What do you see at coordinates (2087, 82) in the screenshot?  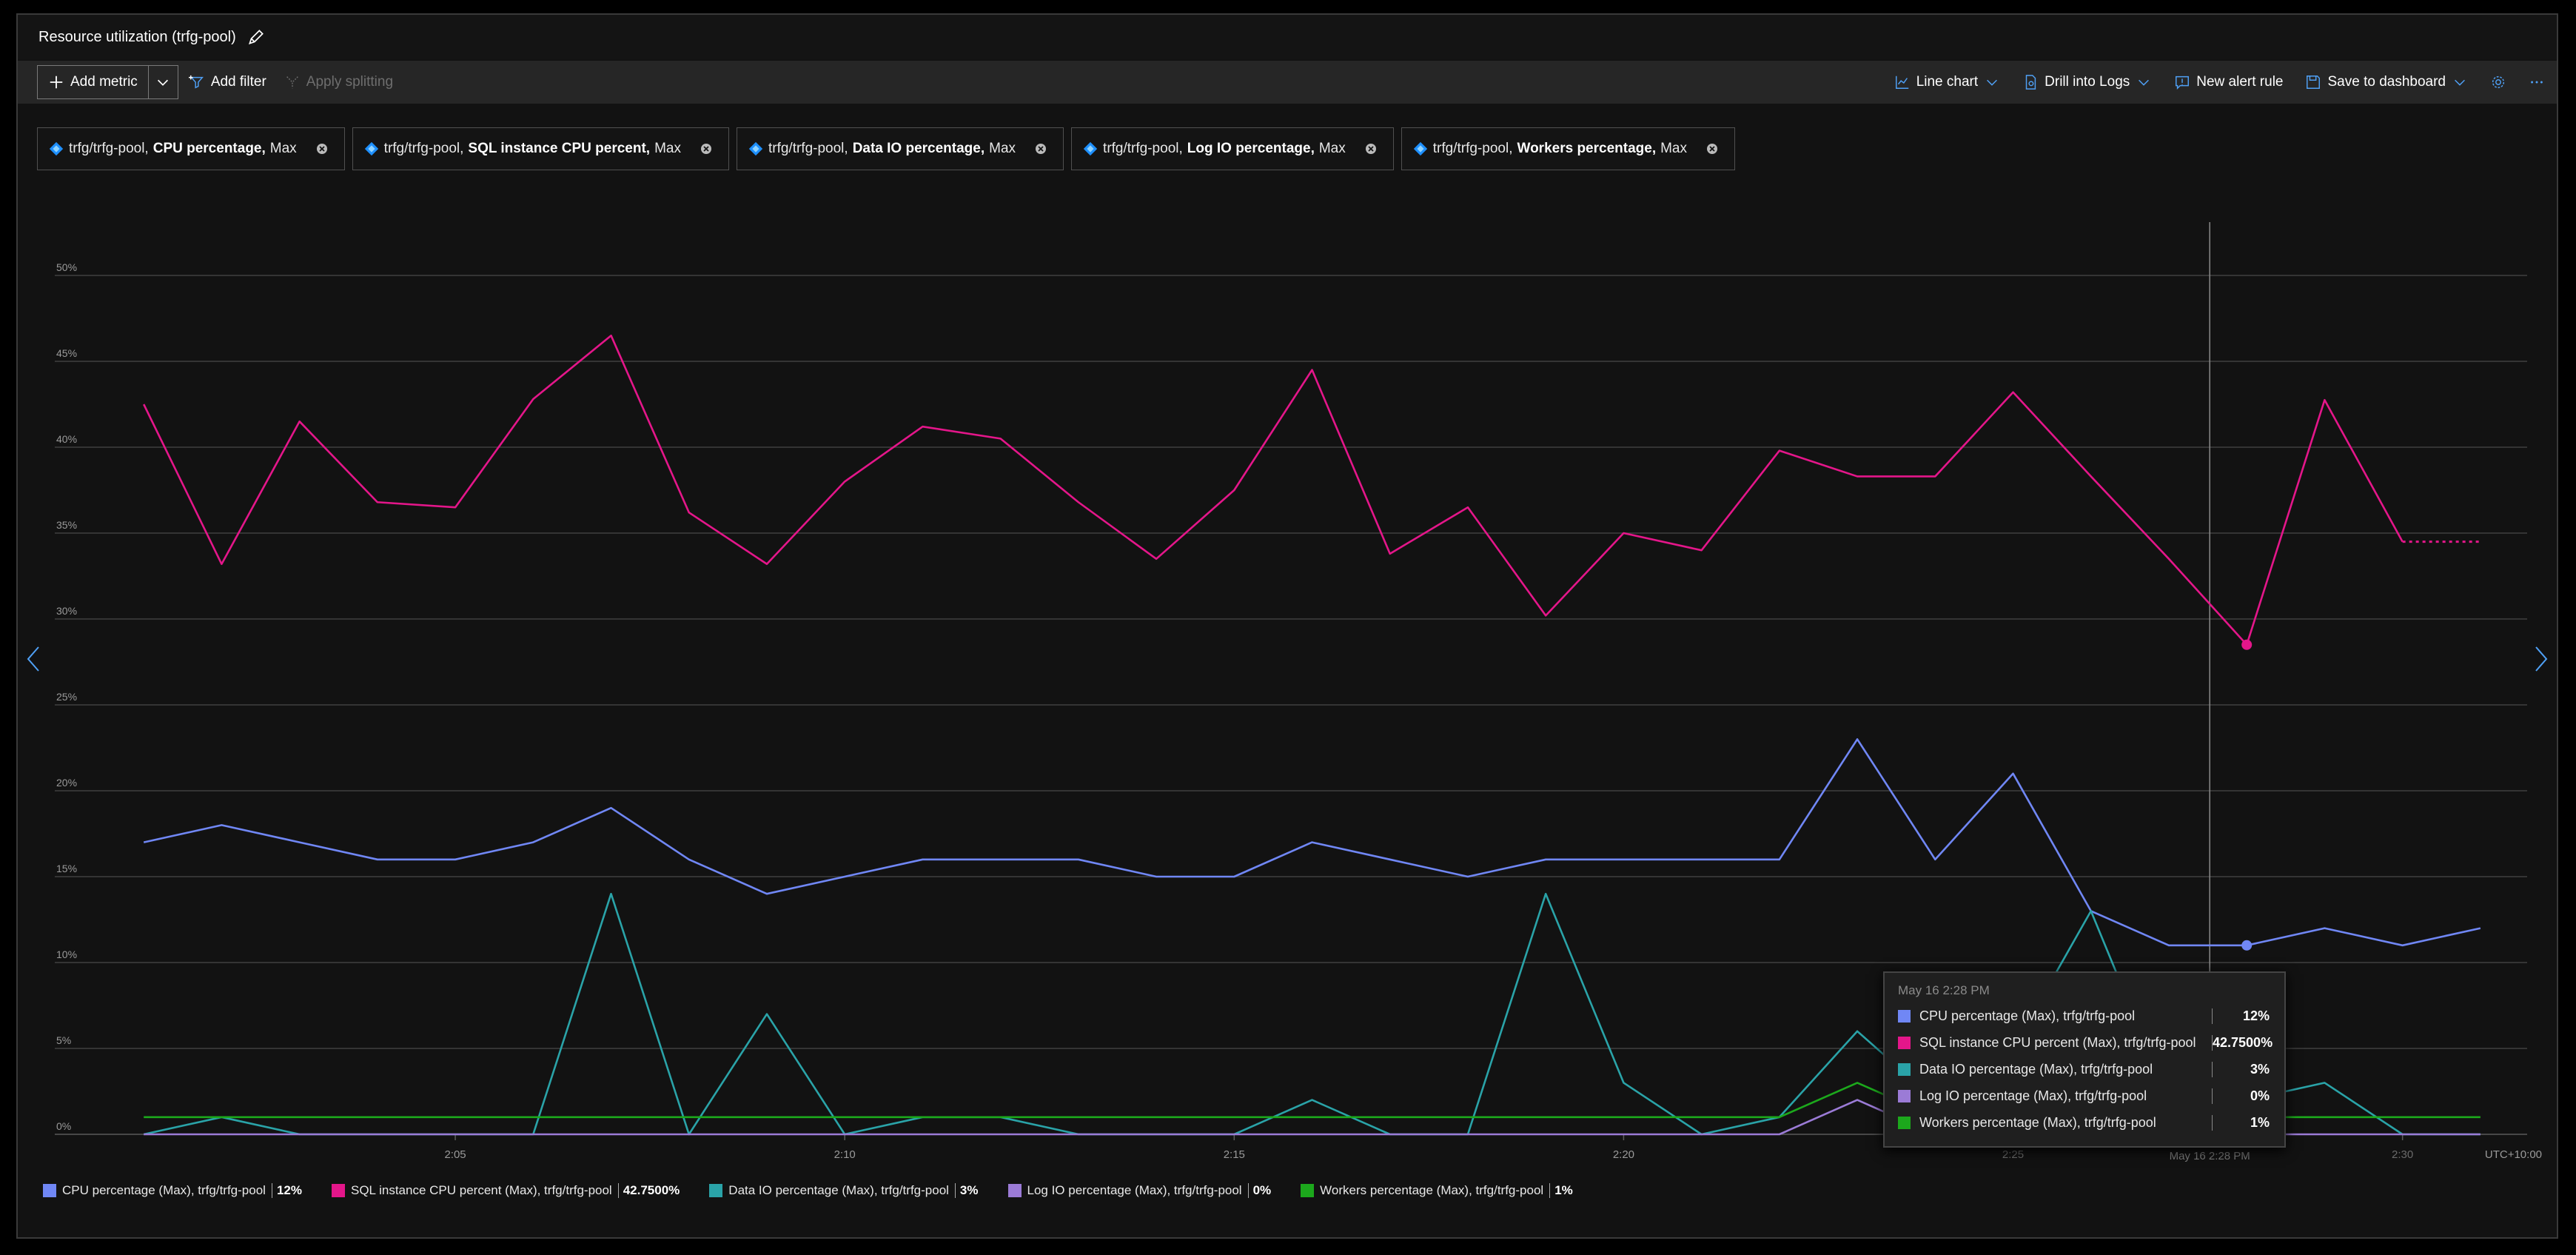 I see `drill-into-logs-button: Drill into Logs` at bounding box center [2087, 82].